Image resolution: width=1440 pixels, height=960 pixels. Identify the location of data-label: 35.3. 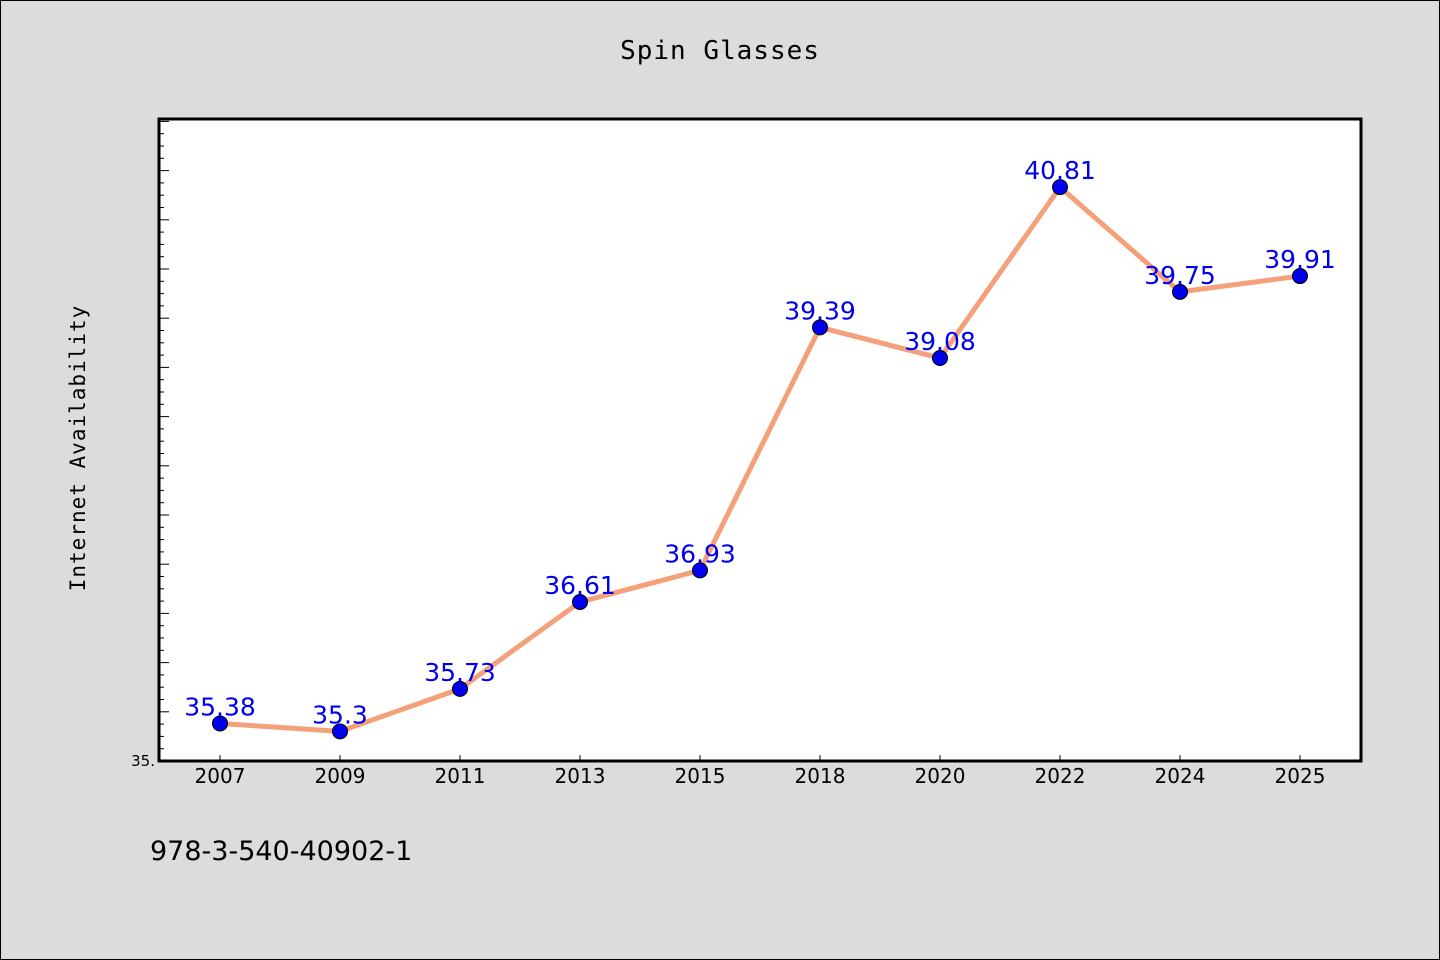
(340, 714).